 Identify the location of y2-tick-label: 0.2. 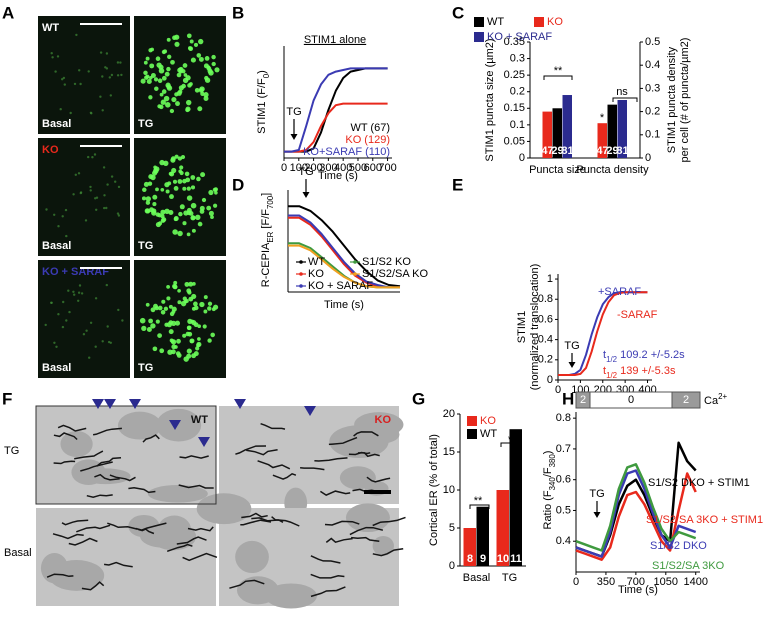
(652, 112).